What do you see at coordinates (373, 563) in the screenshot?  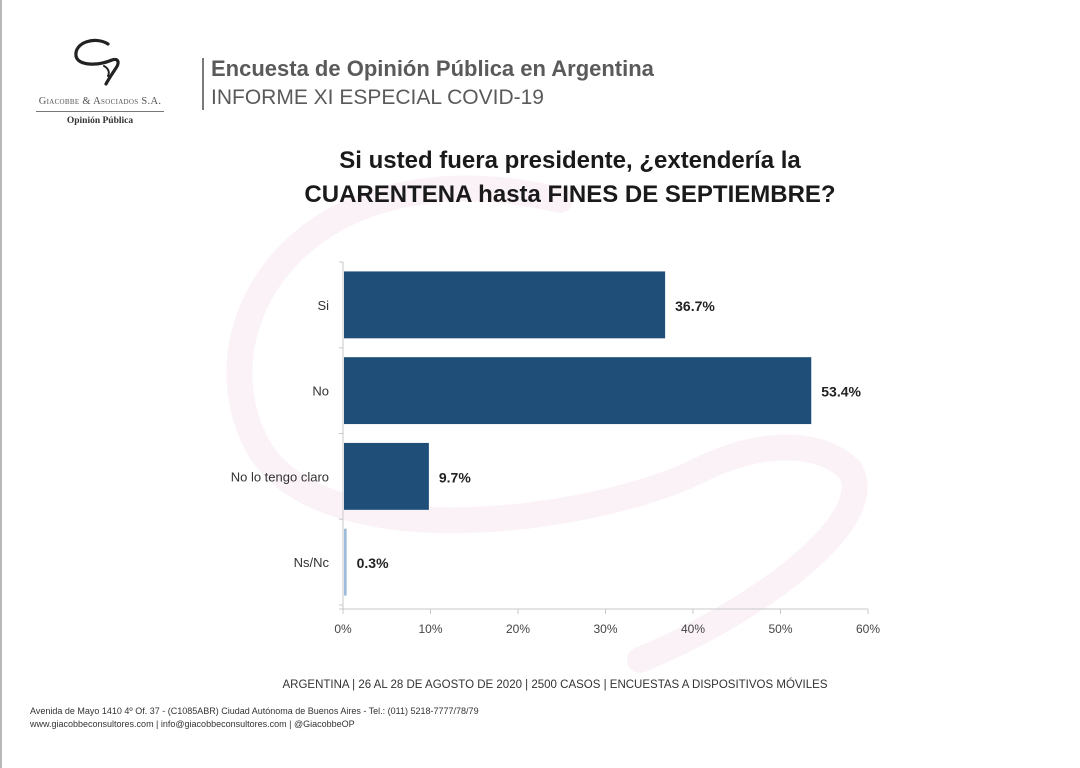 I see `data-label: 0.3%` at bounding box center [373, 563].